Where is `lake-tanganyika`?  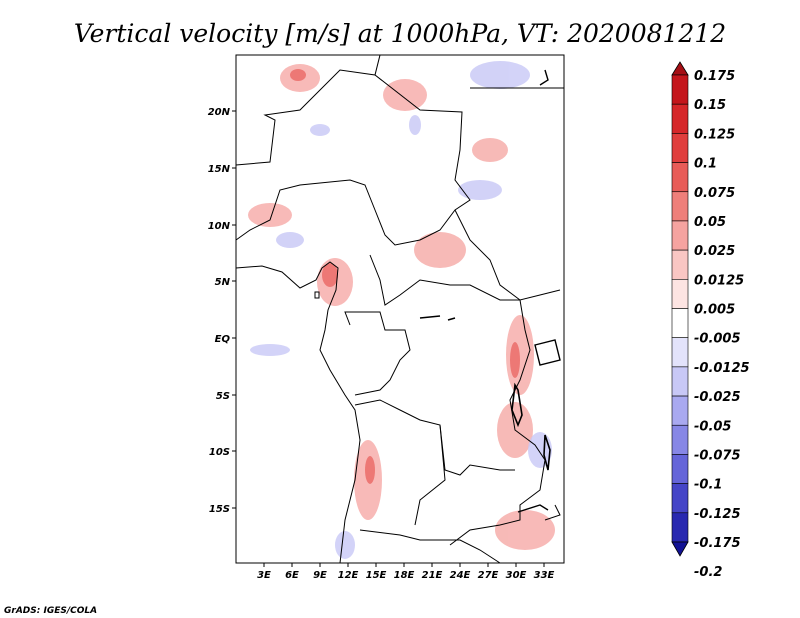
lake-tanganyika is located at coordinates (517, 405).